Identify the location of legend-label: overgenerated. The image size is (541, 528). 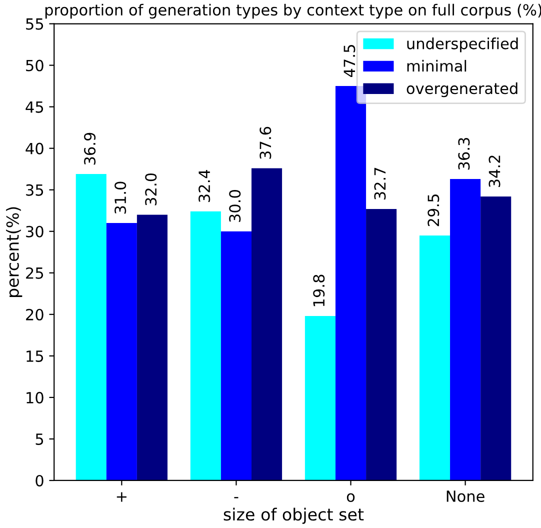
(462, 90).